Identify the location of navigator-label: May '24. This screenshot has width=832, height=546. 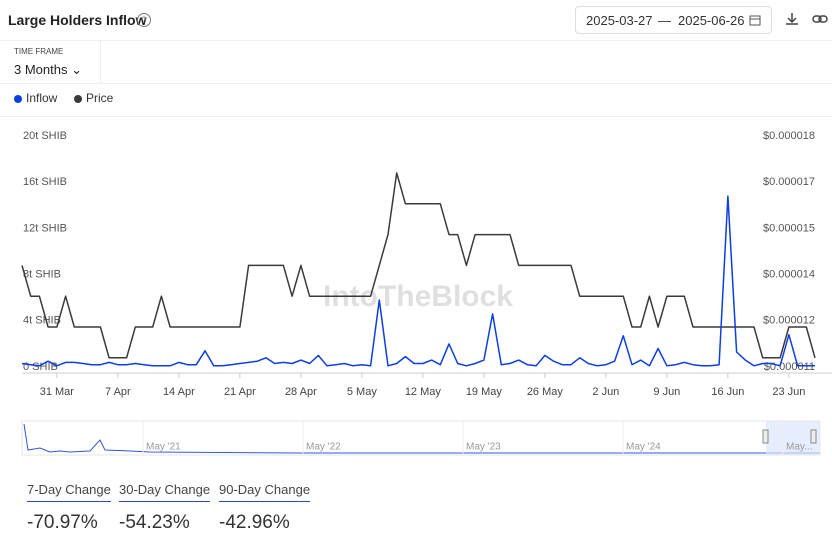
(643, 447).